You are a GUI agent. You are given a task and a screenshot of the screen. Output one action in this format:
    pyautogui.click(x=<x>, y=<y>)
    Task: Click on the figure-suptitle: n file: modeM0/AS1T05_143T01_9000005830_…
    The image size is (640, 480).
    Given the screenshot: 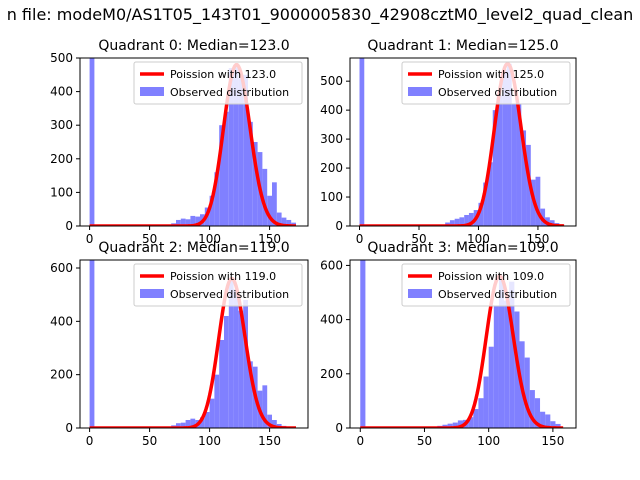 What is the action you would take?
    pyautogui.click(x=320, y=15)
    